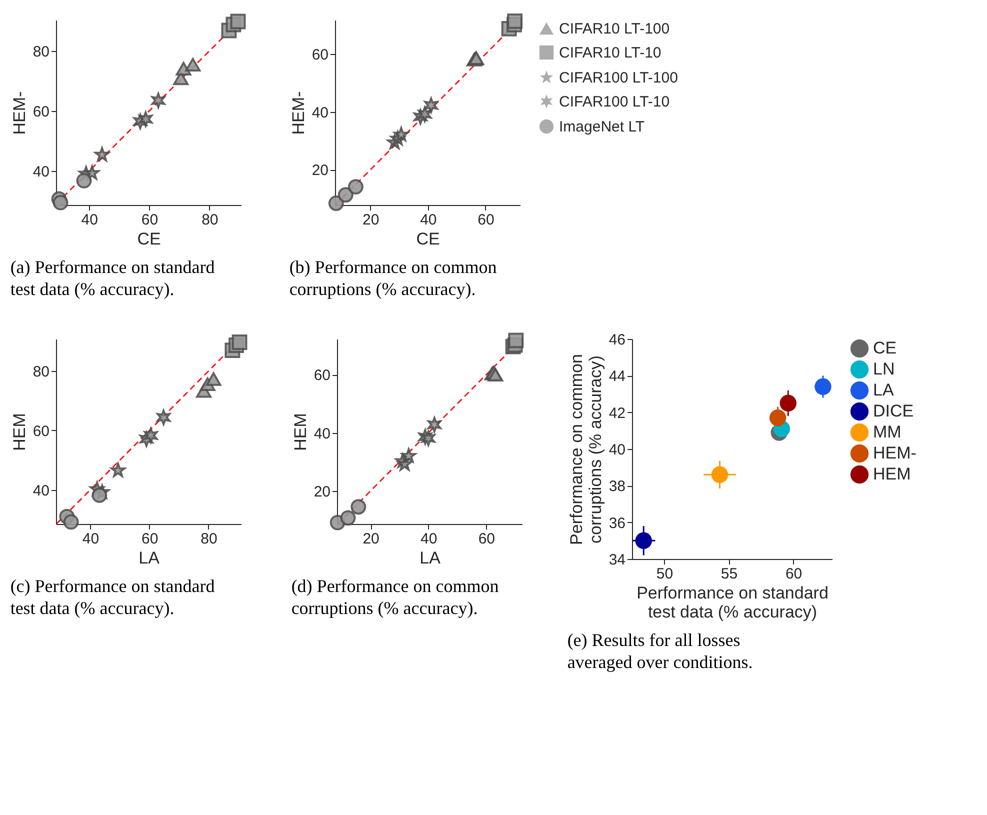 Image resolution: width=987 pixels, height=815 pixels. What do you see at coordinates (617, 560) in the screenshot?
I see `y-tick-label: 34` at bounding box center [617, 560].